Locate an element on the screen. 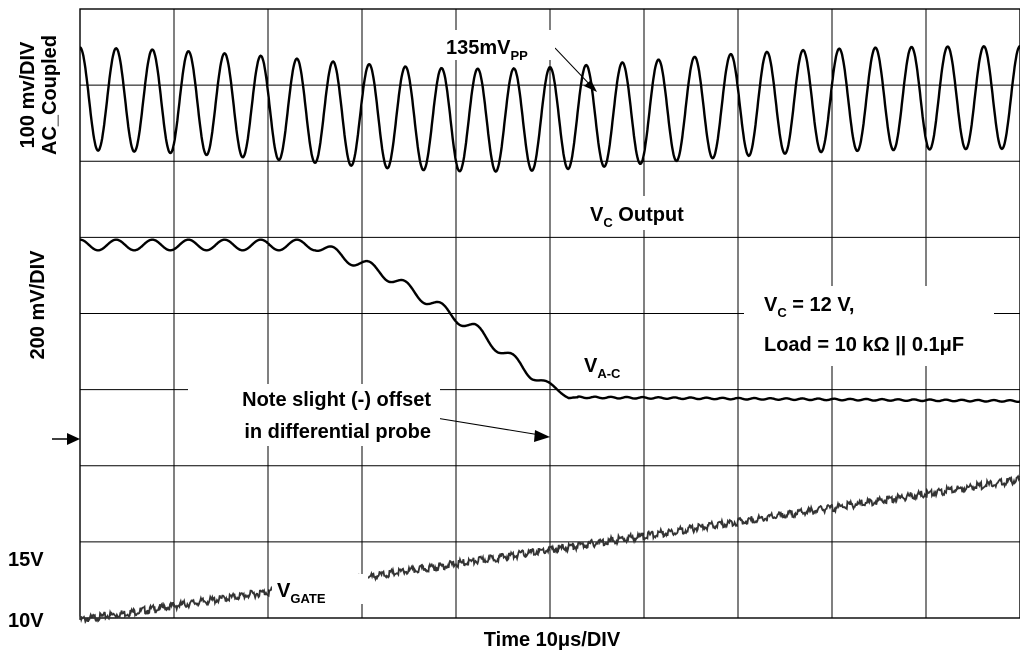 This screenshot has width=1020, height=660. note-bg is located at coordinates (314, 415).